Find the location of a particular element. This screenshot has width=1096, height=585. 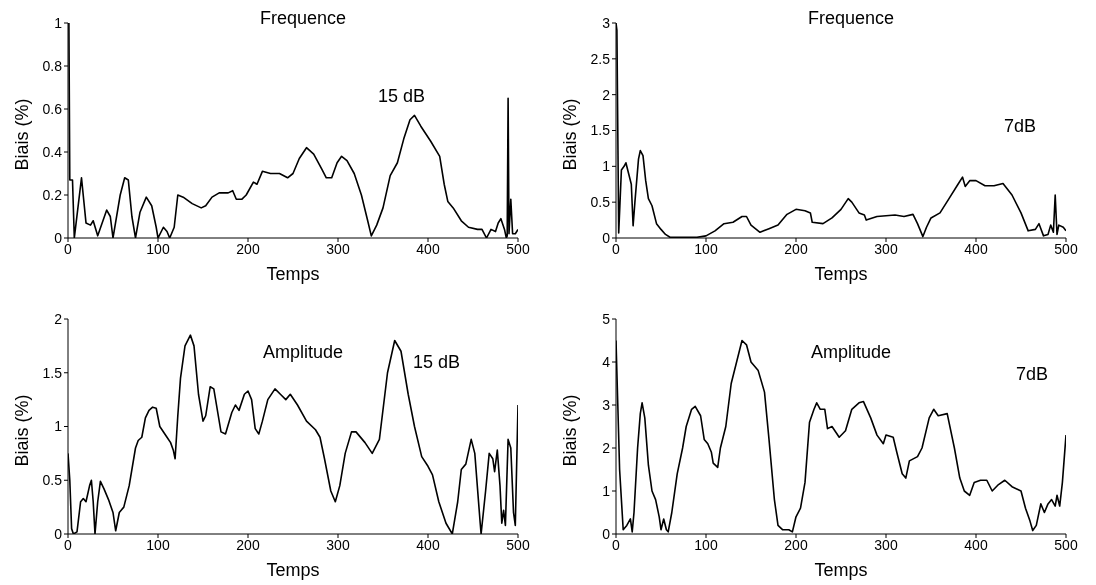

y-tick-label: 2.5 is located at coordinates (600, 58).